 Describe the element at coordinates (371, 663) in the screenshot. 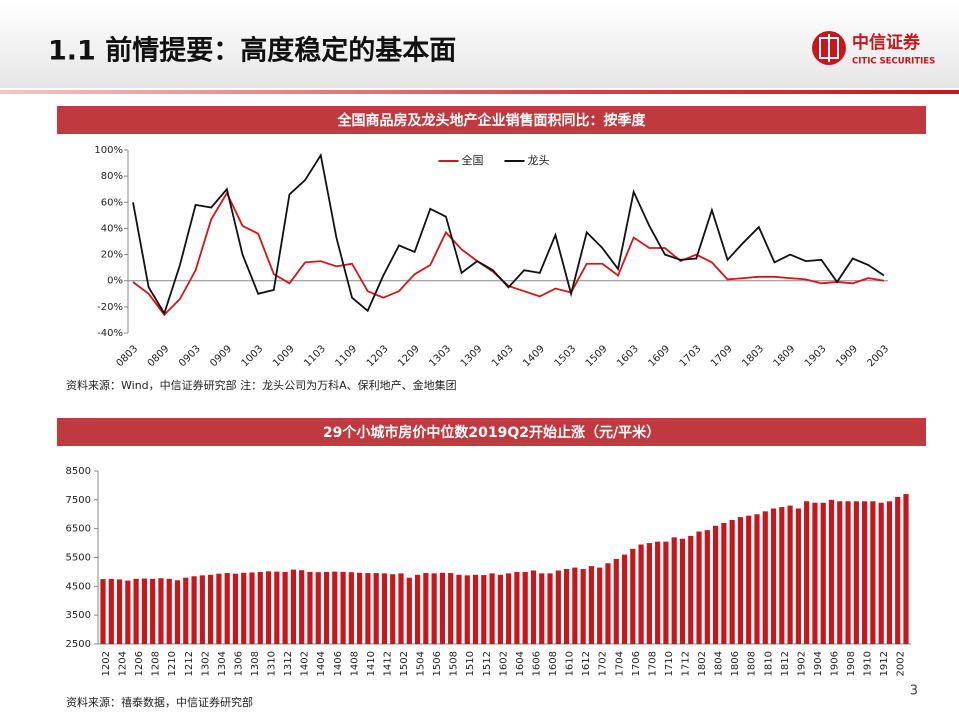

I see `x-tick-label: 1410` at that location.